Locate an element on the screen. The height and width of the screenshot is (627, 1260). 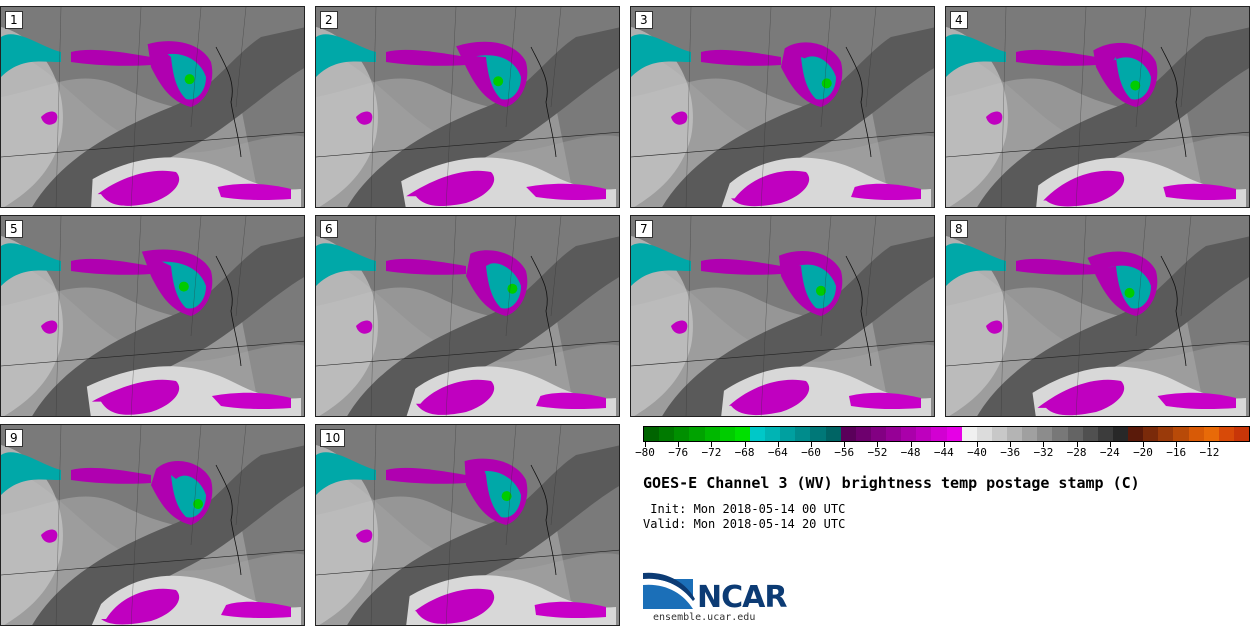
map-panel-6: 6 is located at coordinates (467, 316).